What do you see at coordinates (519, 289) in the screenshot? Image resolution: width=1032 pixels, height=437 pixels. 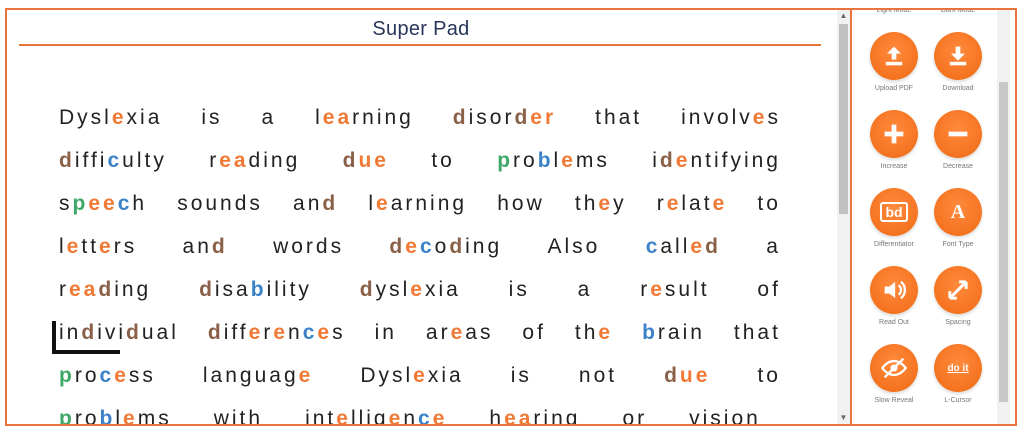 I see `letter-segment: is` at bounding box center [519, 289].